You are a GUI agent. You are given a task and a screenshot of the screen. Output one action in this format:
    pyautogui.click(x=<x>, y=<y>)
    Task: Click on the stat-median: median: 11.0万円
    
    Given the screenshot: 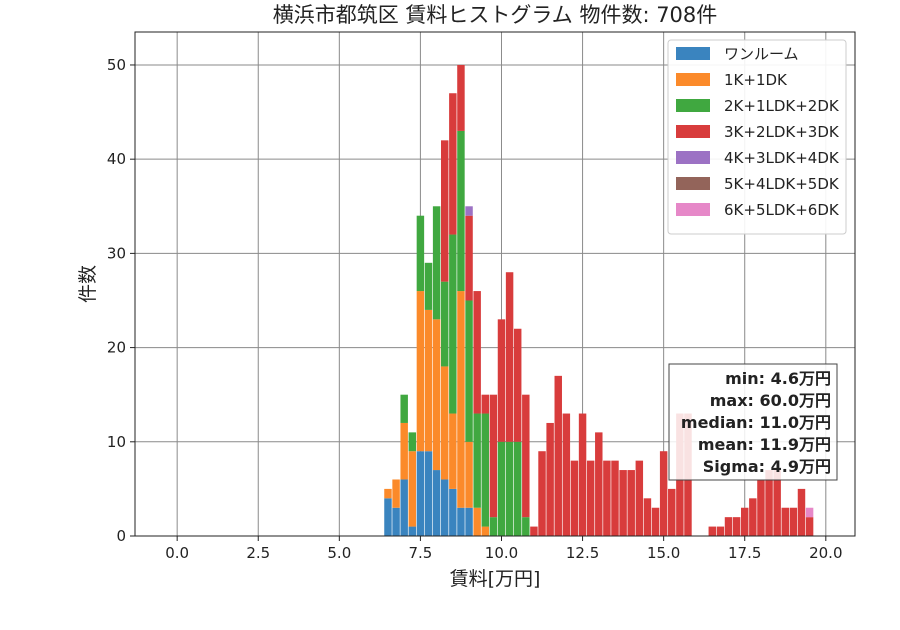 What is the action you would take?
    pyautogui.click(x=756, y=422)
    